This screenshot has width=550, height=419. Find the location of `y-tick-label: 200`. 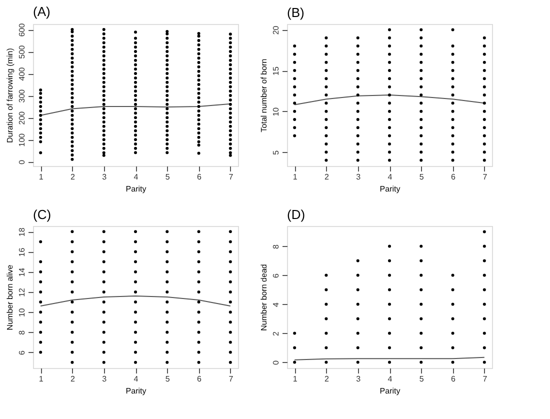

y-tick-label: 200 is located at coordinates (22, 117).